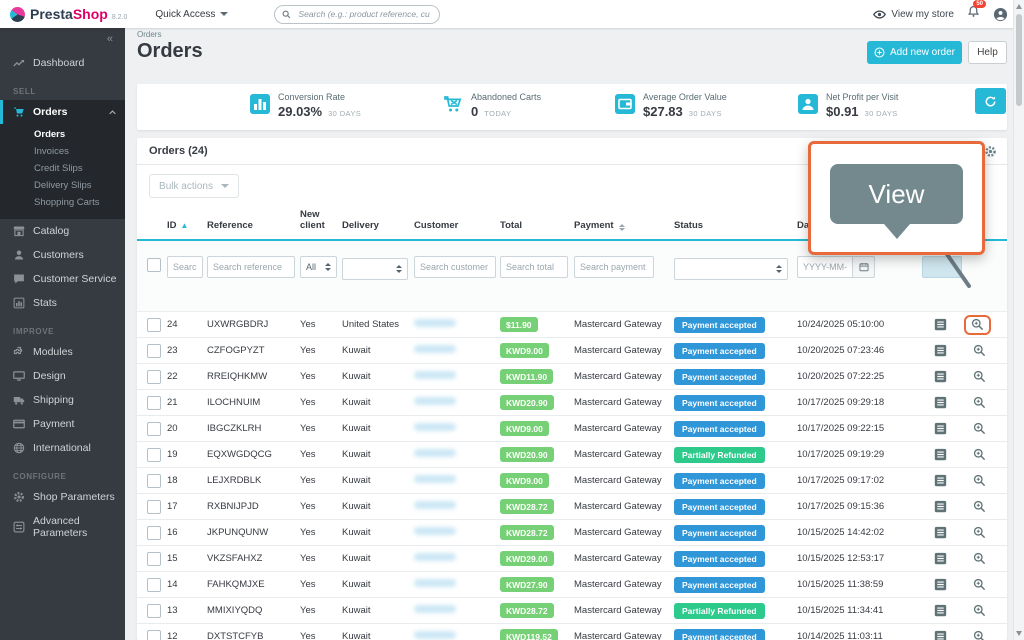  Describe the element at coordinates (534, 267) in the screenshot. I see `filter-total-input` at that location.